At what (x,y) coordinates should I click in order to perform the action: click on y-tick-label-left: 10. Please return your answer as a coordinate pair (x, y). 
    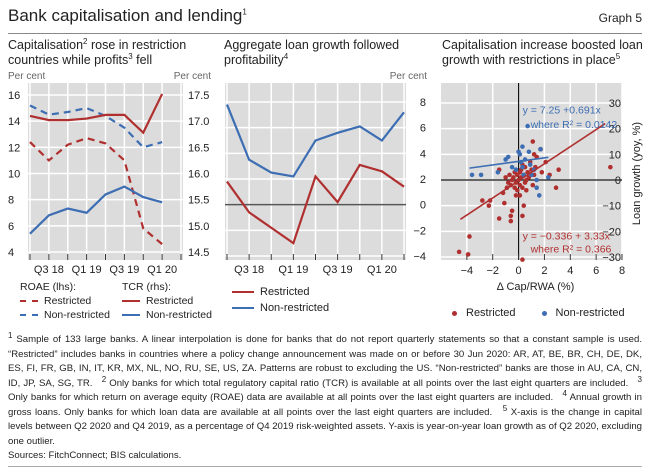
    Looking at the image, I should click on (14, 175).